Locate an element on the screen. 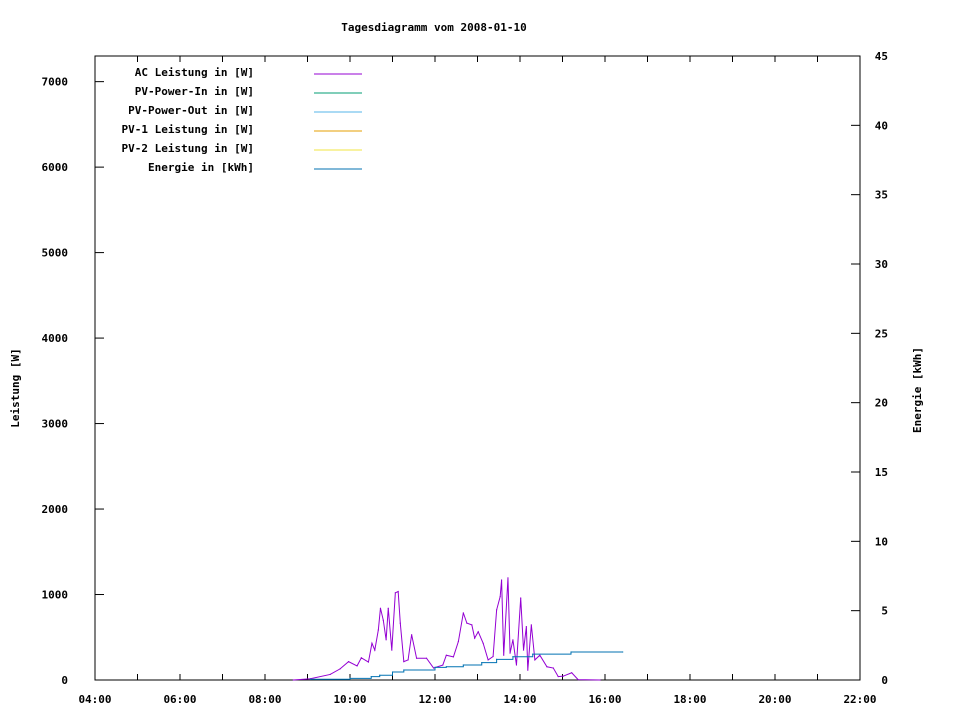 The width and height of the screenshot is (960, 720). y-tick-label: 6000 is located at coordinates (55, 167).